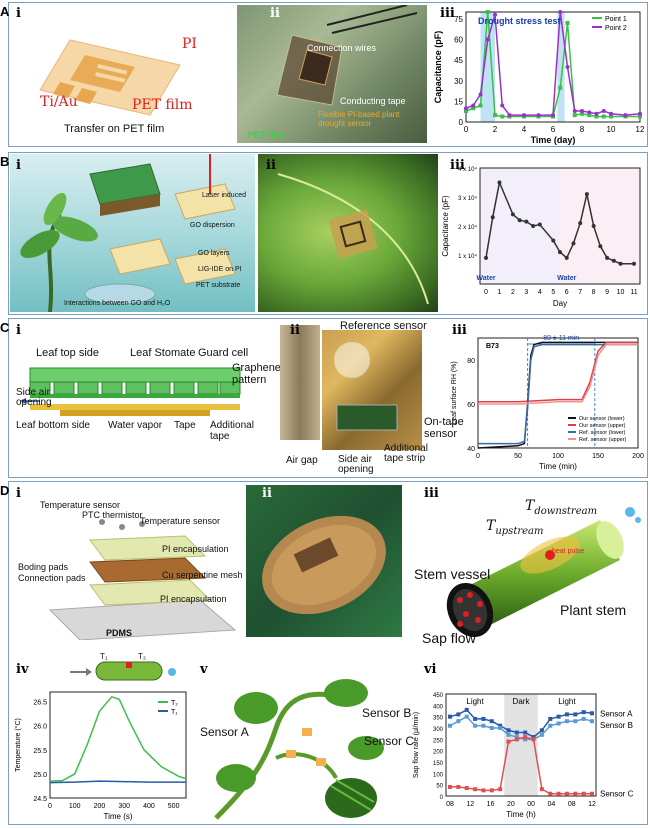  Describe the element at coordinates (220, 269) in the screenshot. I see `label-lig-ide: LIG-IDE on PI` at that location.